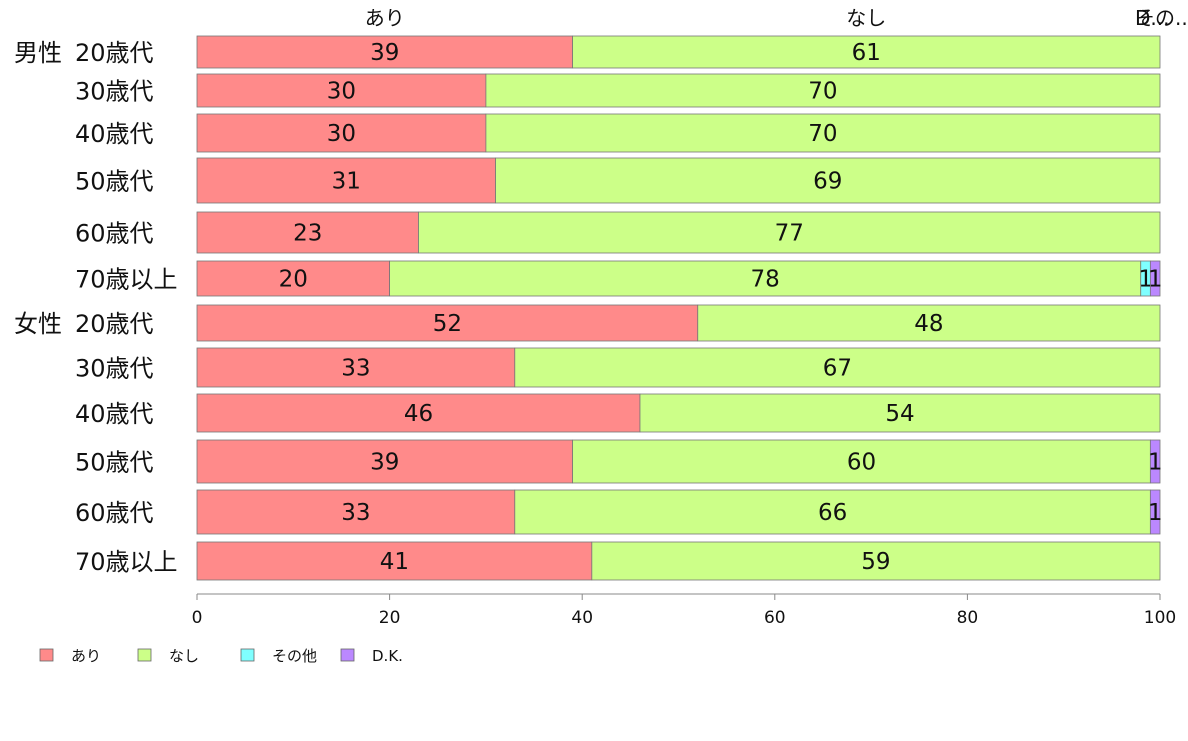  Describe the element at coordinates (866, 18) in the screenshot. I see `series-top-label: なし` at that location.